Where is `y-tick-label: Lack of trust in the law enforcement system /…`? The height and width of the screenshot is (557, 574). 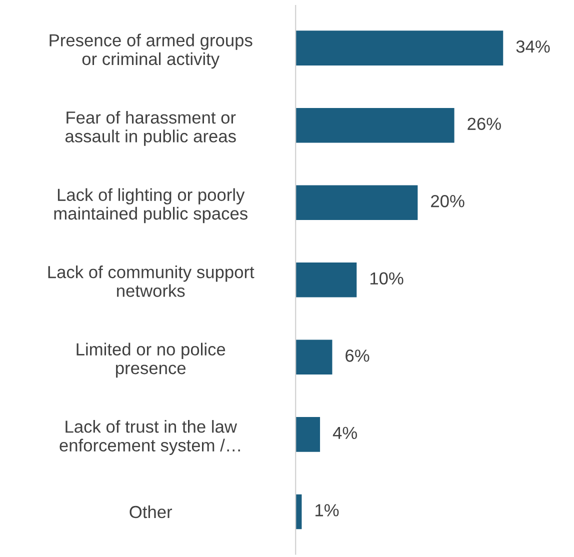
y-tick-label: Lack of trust in the law enforcement system /… is located at coordinates (150, 437).